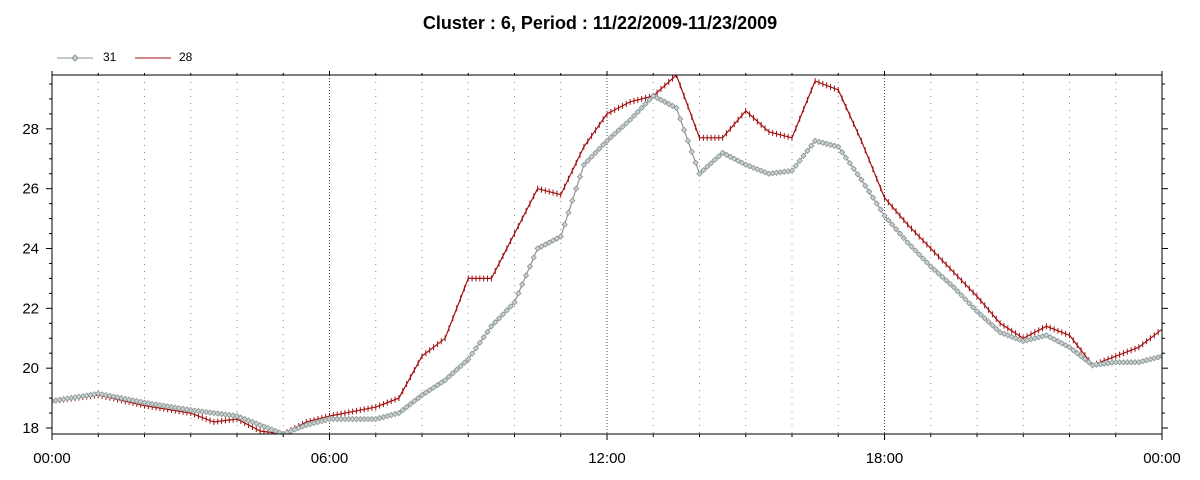 This screenshot has height=480, width=1200. I want to click on x-tick-label: 00:00, so click(52, 458).